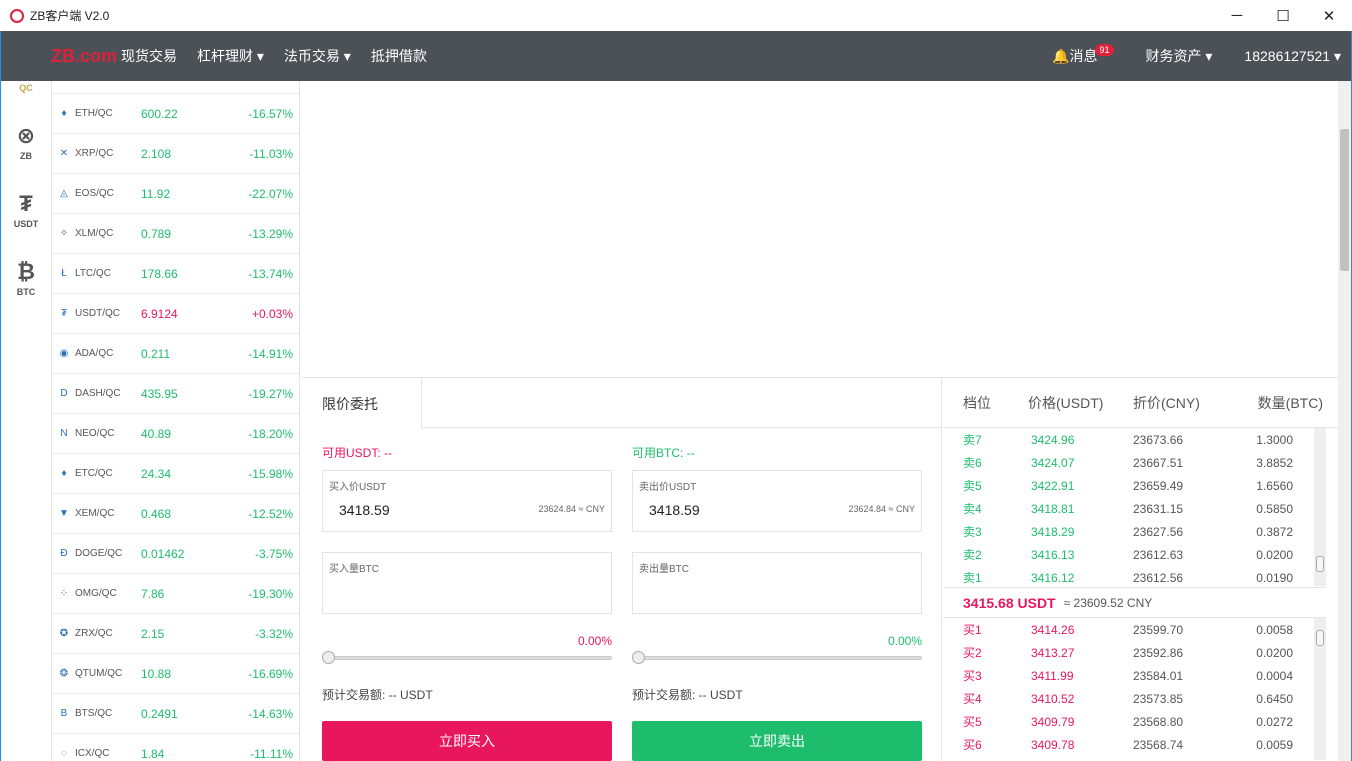 This screenshot has height=761, width=1352. Describe the element at coordinates (663, 453) in the screenshot. I see `available-btc: 可用BTC: --` at that location.